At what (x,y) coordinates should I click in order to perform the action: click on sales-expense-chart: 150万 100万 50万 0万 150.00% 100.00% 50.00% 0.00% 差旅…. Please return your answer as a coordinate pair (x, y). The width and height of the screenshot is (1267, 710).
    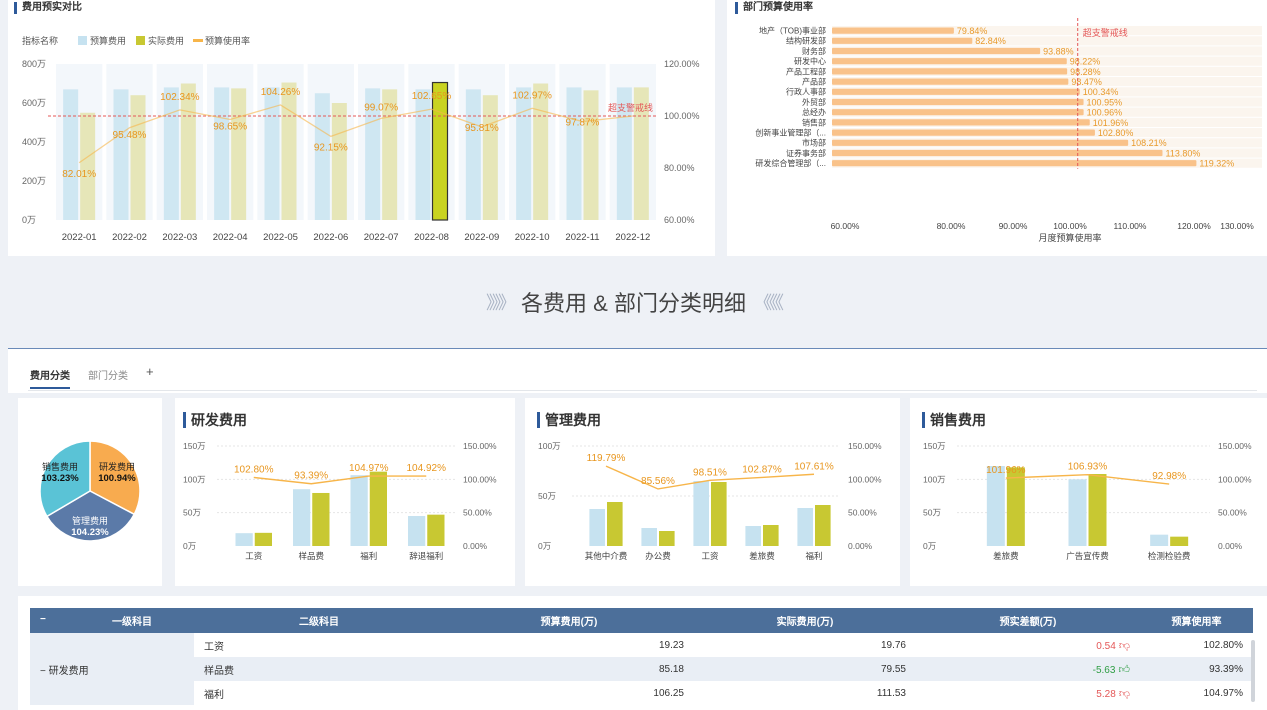
    Looking at the image, I should click on (1088, 511).